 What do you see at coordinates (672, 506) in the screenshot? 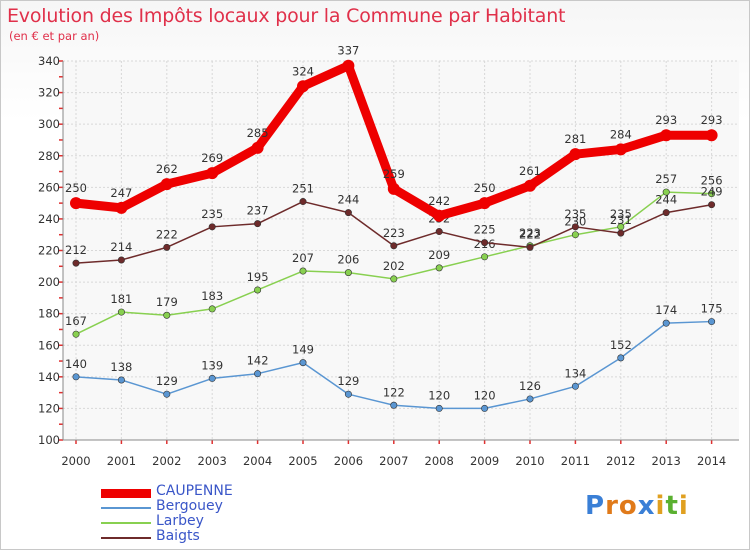
I see `logo-letter: t` at bounding box center [672, 506].